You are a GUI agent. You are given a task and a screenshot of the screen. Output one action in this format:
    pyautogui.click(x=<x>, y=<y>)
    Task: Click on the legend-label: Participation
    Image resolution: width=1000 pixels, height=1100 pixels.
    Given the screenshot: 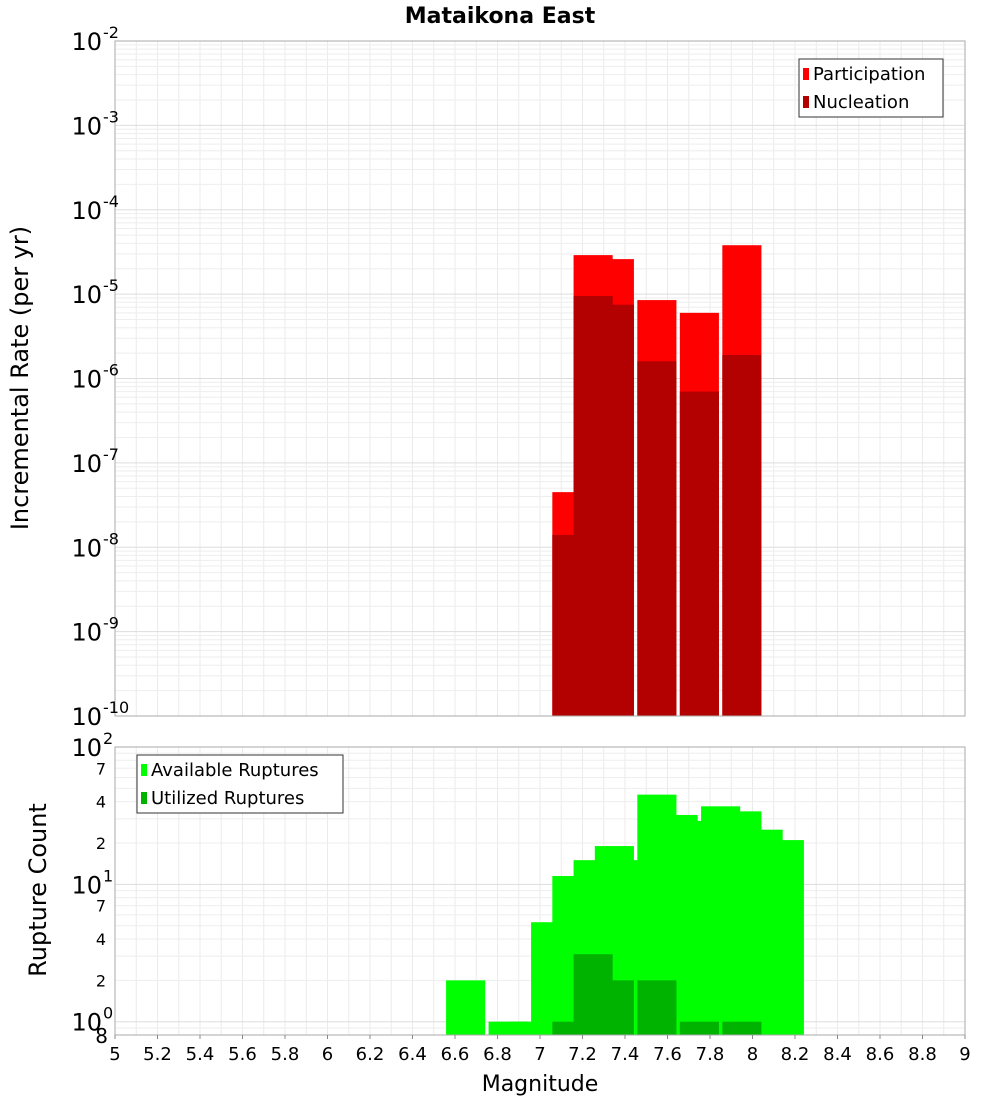 What is the action you would take?
    pyautogui.click(x=869, y=74)
    